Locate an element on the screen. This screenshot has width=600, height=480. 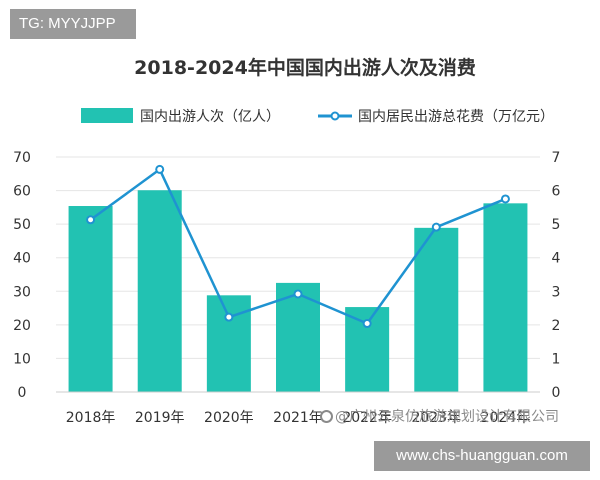
bar-2020年 is located at coordinates (228, 343).